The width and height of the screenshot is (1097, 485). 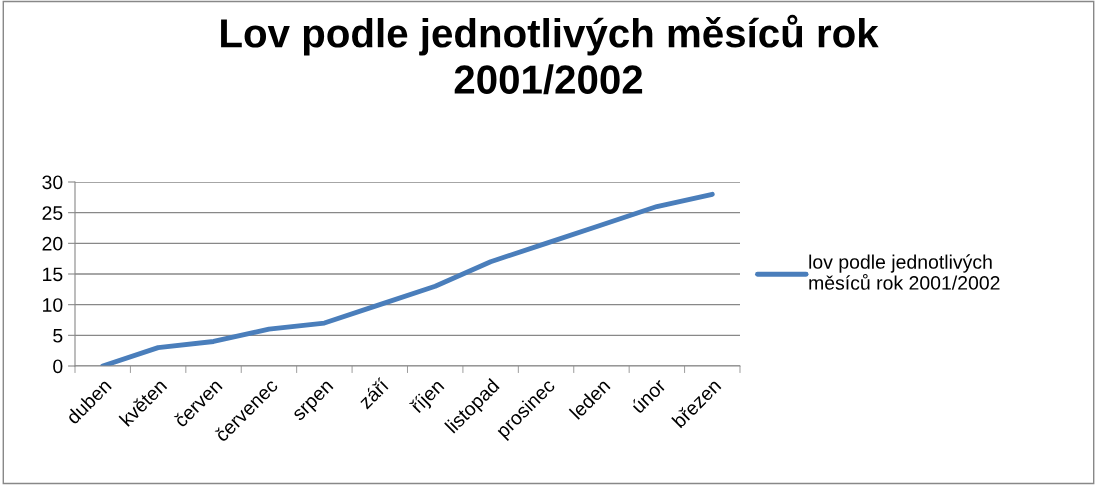 What do you see at coordinates (53, 305) in the screenshot?
I see `y-tick-label: 10` at bounding box center [53, 305].